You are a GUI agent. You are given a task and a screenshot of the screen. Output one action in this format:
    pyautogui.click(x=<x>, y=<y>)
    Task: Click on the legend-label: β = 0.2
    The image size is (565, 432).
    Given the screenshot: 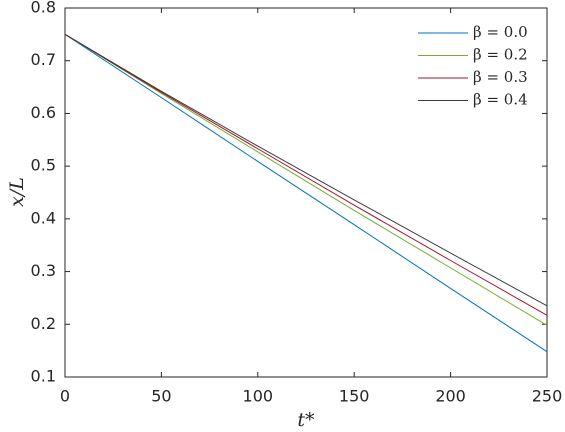 What is the action you would take?
    pyautogui.click(x=500, y=55)
    